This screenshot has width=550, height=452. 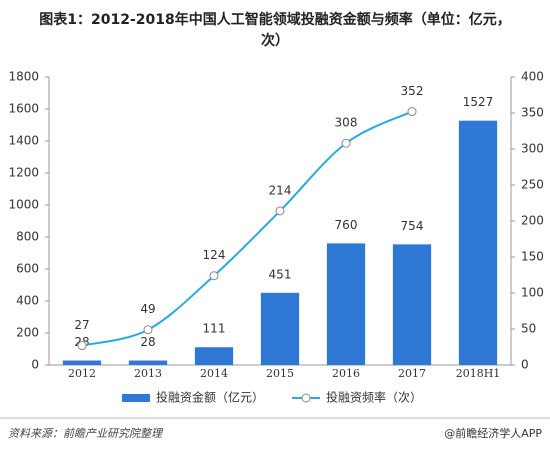 What do you see at coordinates (214, 255) in the screenshot?
I see `line-label: 124` at bounding box center [214, 255].